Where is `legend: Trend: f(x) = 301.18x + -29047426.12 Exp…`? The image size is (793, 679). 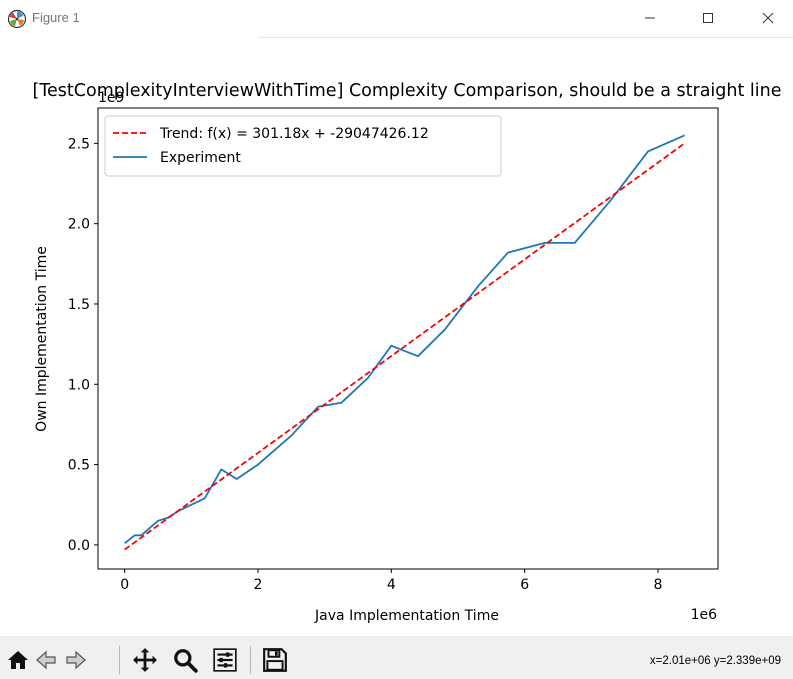
legend: Trend: f(x) = 301.18x + -29047426.12 Exp… is located at coordinates (303, 146).